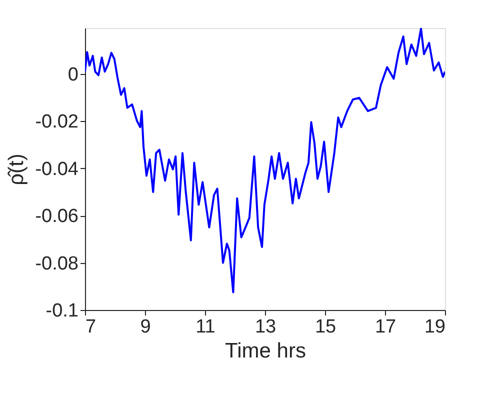 This screenshot has height=394, width=479. Describe the element at coordinates (145, 327) in the screenshot. I see `x-tick-label: 9` at that location.